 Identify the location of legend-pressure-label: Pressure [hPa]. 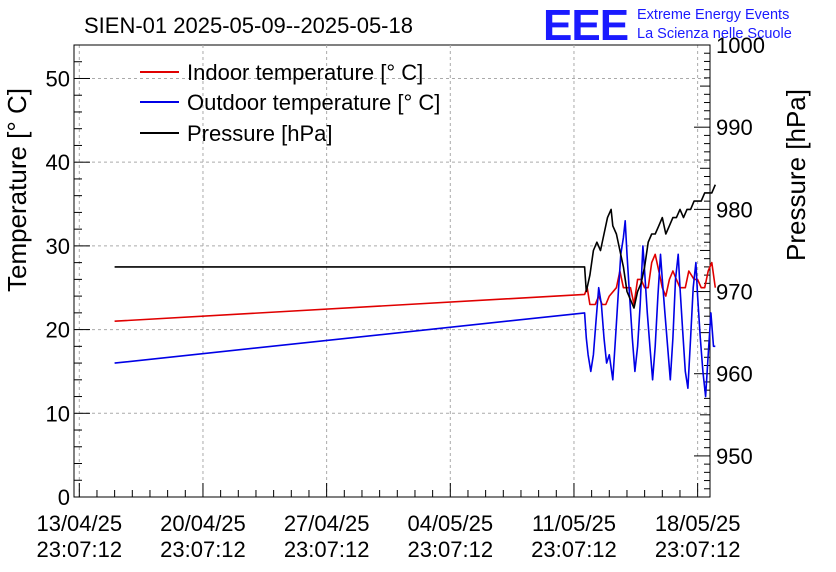
(260, 133).